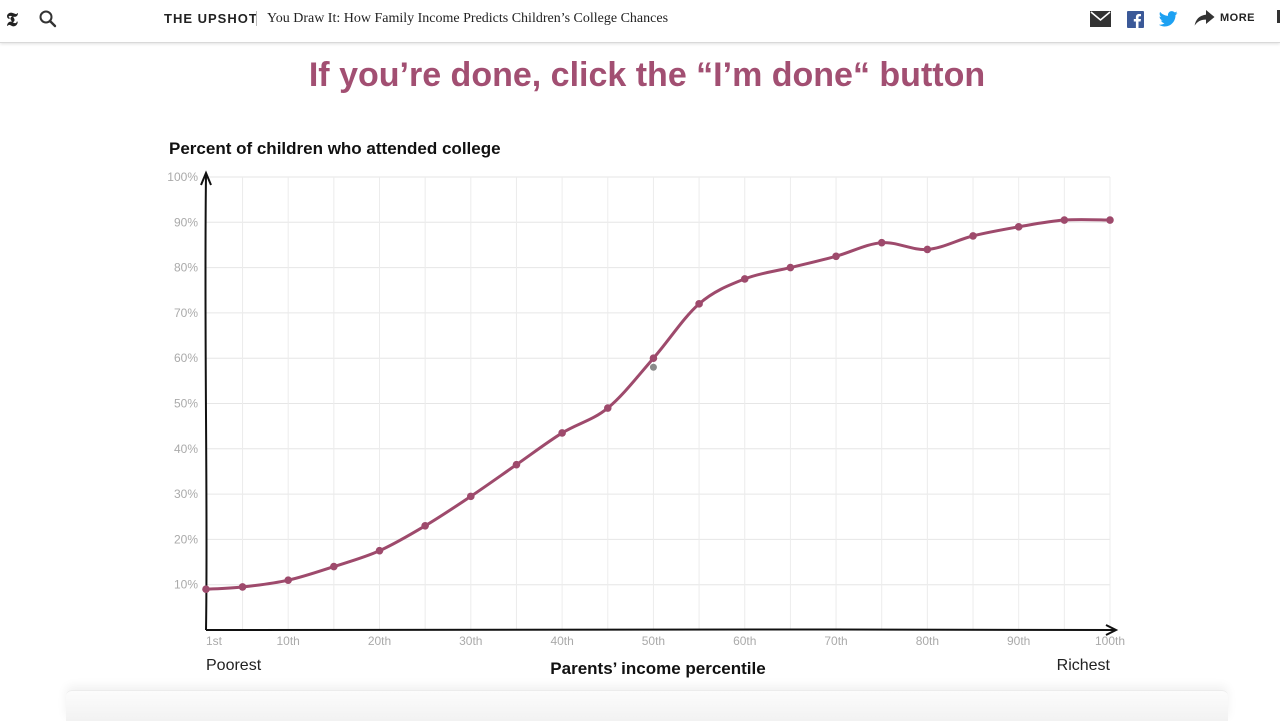 The image size is (1280, 721). I want to click on y-axis-arrow, so click(206, 178).